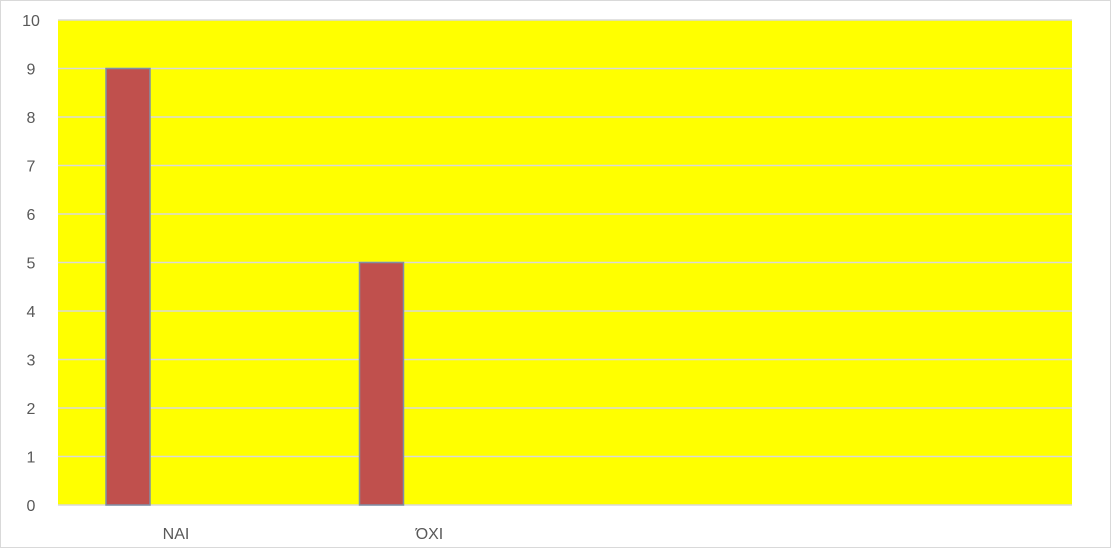 This screenshot has width=1112, height=549. I want to click on x-tick-label: NAI, so click(176, 534).